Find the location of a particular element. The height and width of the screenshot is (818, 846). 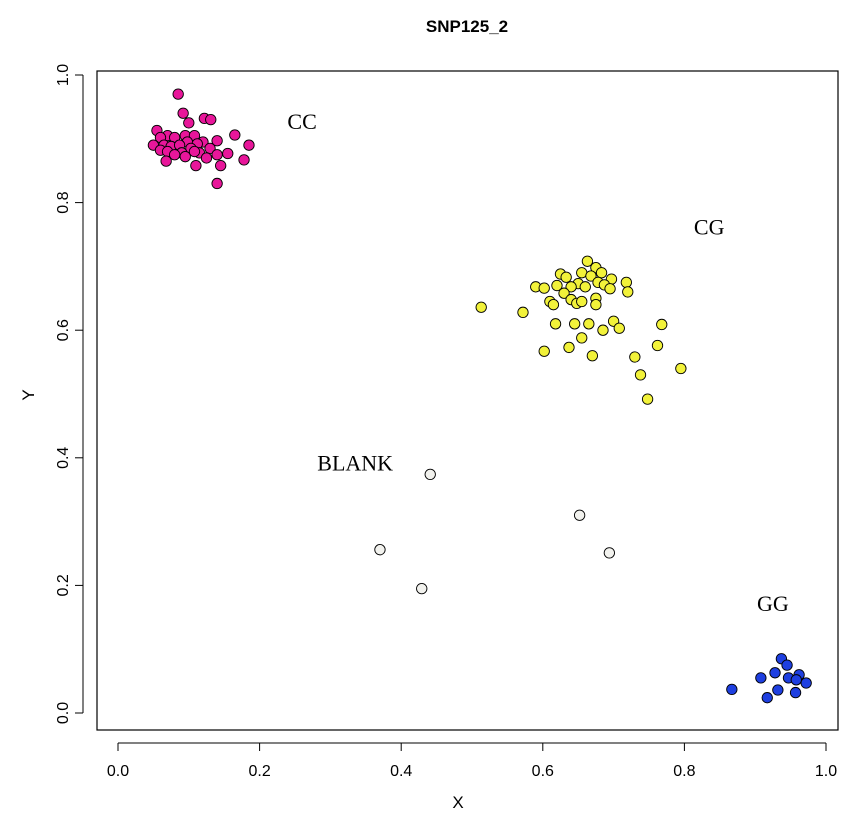

cluster-label-gg: GG is located at coordinates (773, 603).